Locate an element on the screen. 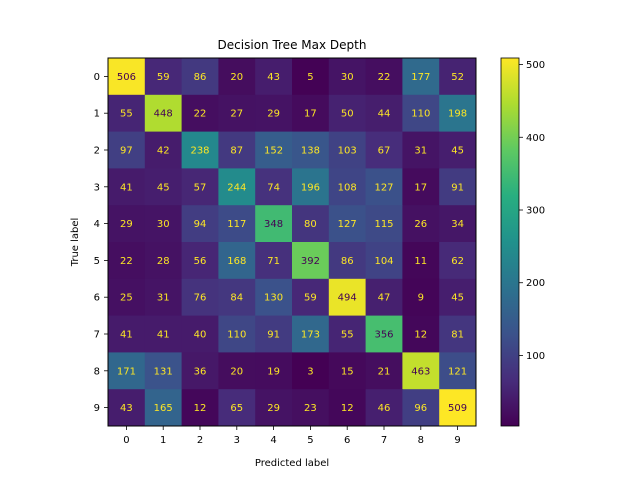  cell-value-label: 42 is located at coordinates (163, 151).